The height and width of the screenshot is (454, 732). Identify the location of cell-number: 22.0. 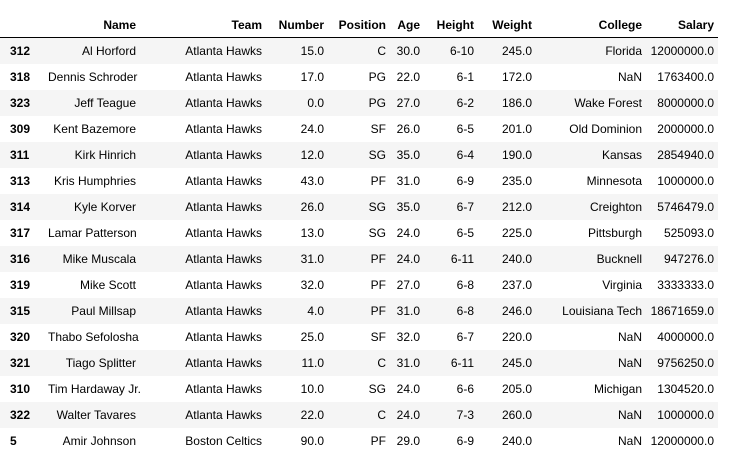
(297, 415).